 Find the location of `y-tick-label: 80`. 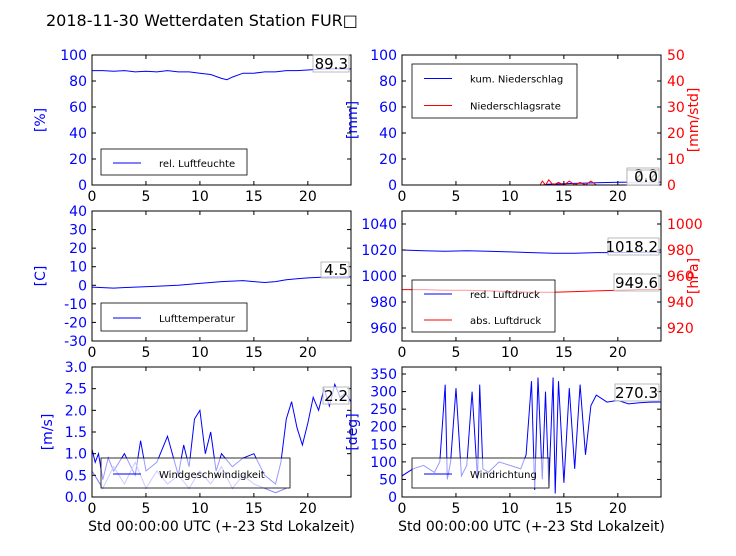

y-tick-label: 80 is located at coordinates (78, 82).